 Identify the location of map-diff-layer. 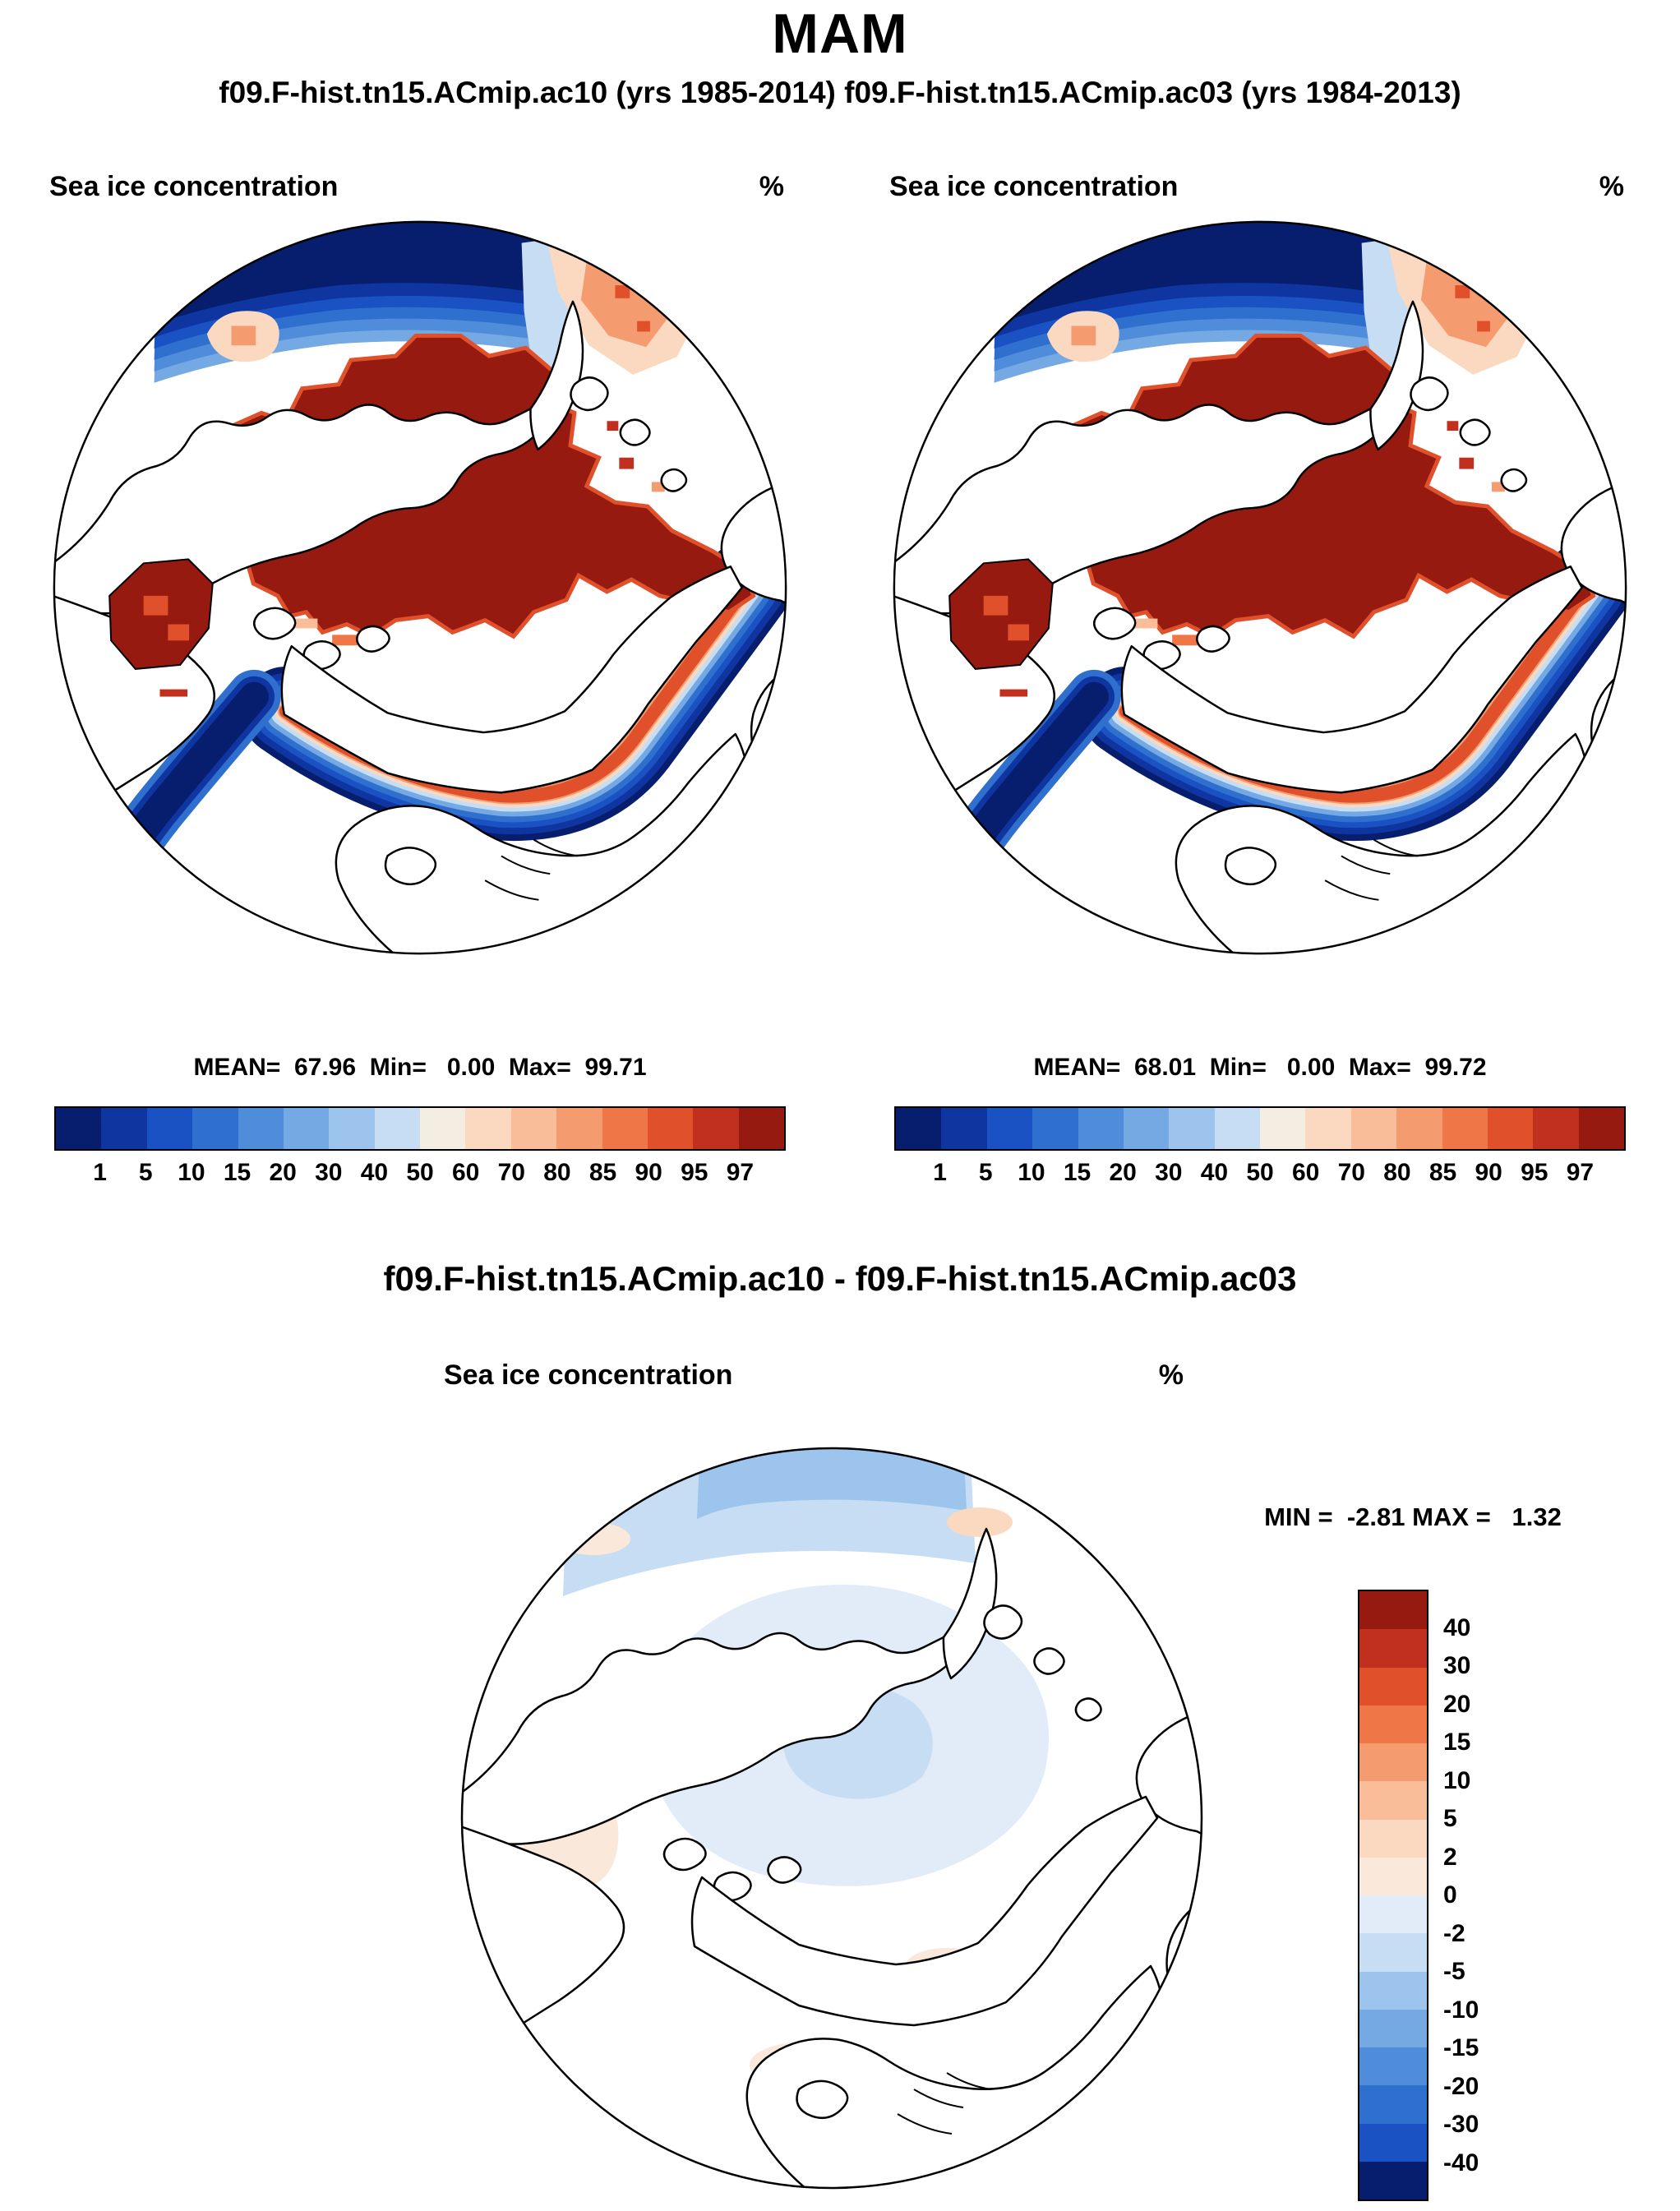
(832, 1818).